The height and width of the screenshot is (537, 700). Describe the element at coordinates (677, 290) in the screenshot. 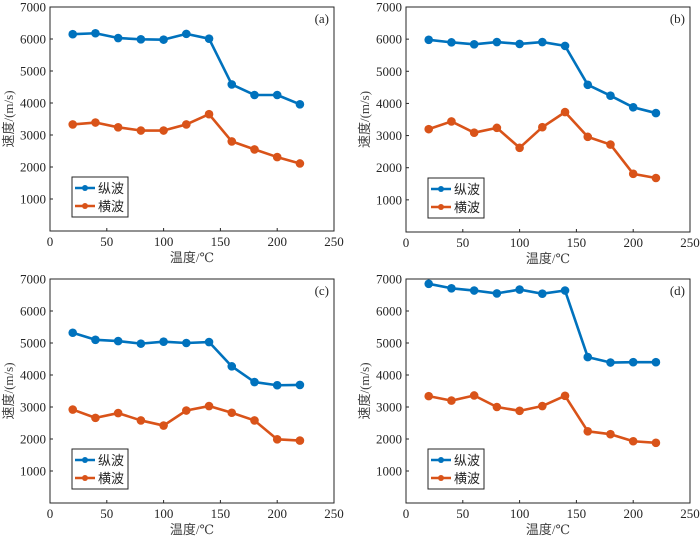

I see `panel-label: (d)` at that location.